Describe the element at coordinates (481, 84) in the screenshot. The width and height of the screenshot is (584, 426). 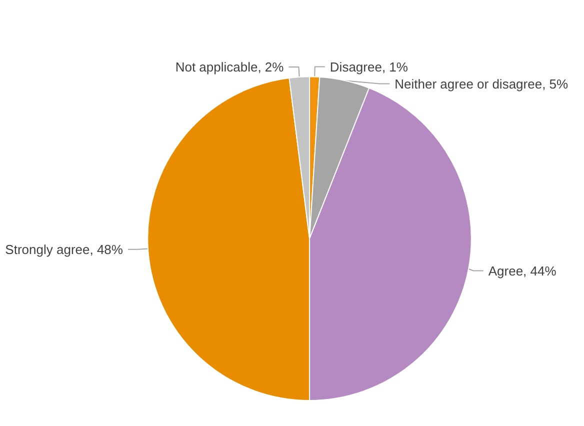
I see `slice-label: Neither agree or disagree, 5%` at that location.